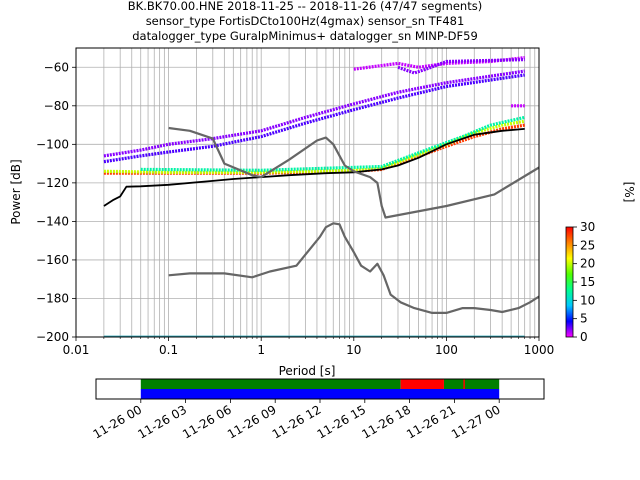  Describe the element at coordinates (431, 421) in the screenshot. I see `time-tick-label: 11-26 21` at that location.